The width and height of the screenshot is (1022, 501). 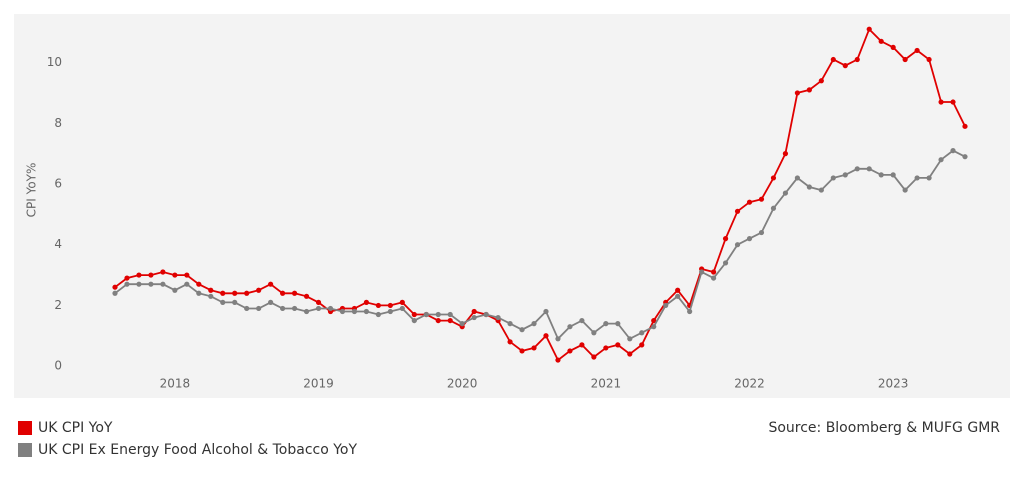 I want to click on y-tick-label: 0, so click(x=58, y=366).